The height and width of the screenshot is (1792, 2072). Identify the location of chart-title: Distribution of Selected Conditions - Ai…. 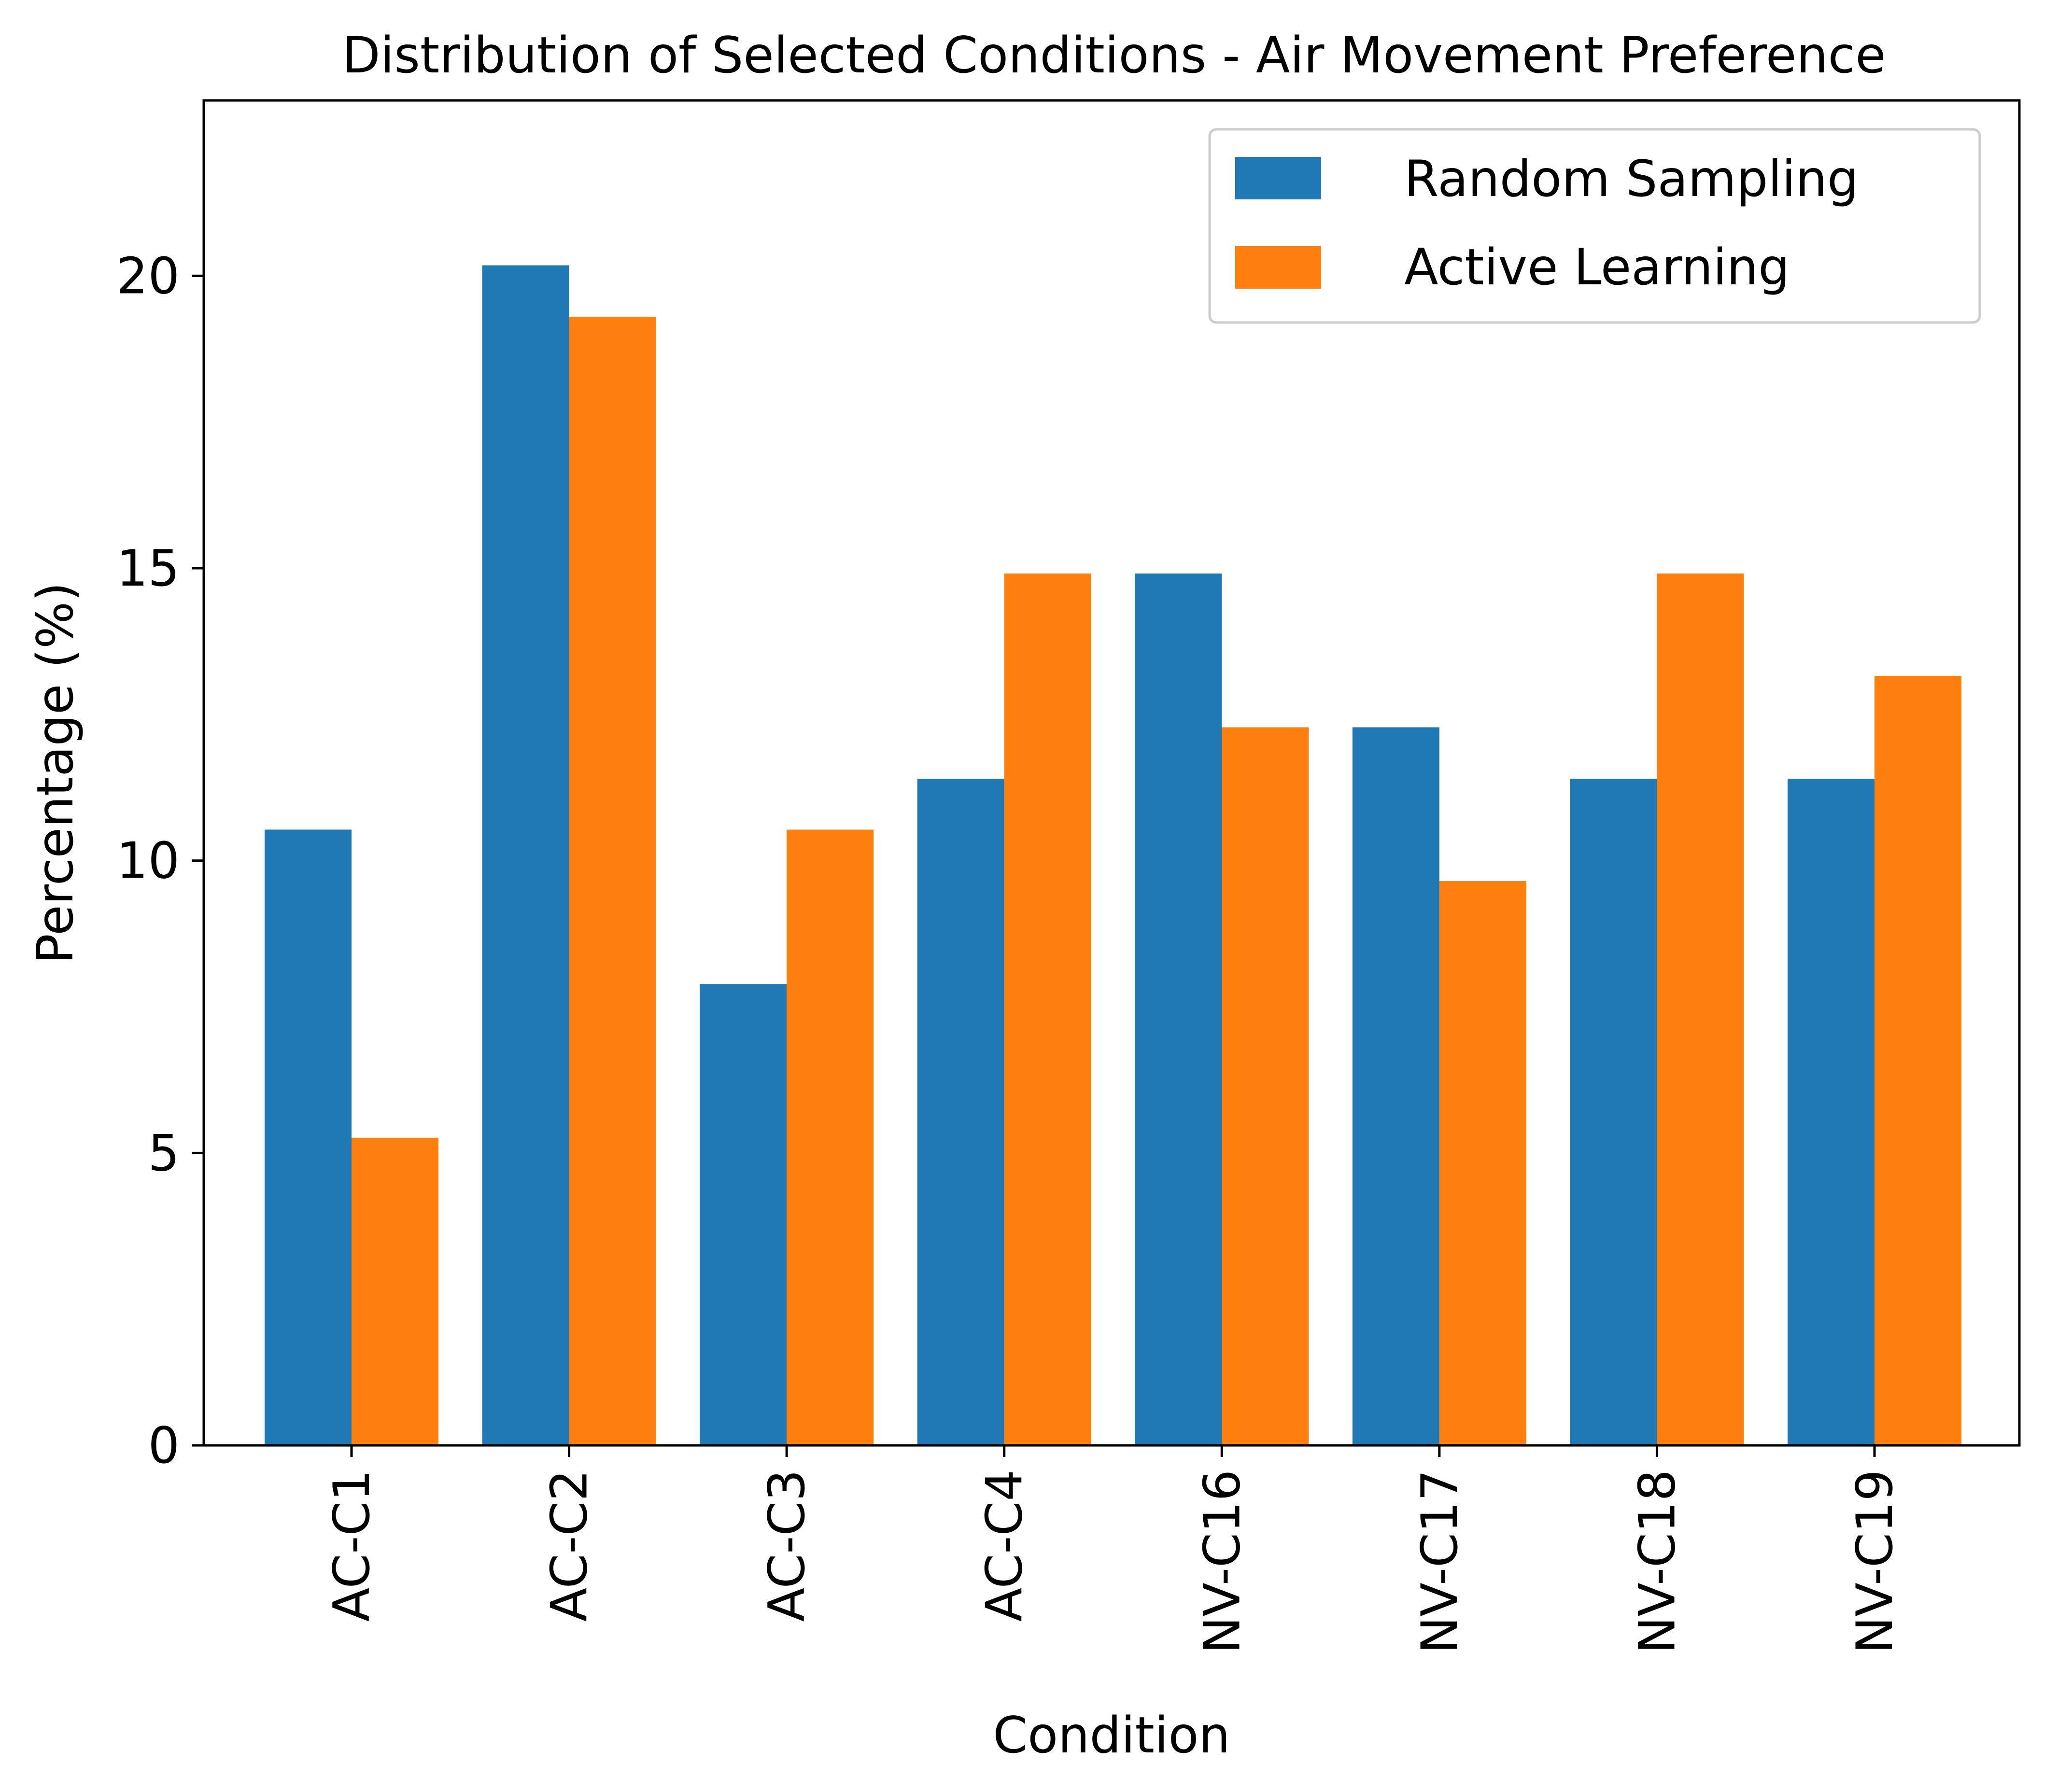
(1114, 56).